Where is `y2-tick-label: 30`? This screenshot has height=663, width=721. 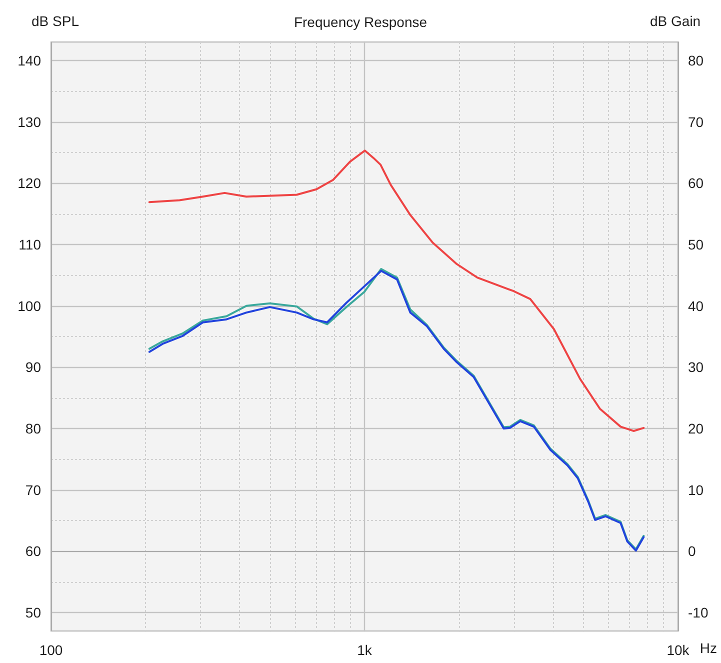 y2-tick-label: 30 is located at coordinates (696, 367).